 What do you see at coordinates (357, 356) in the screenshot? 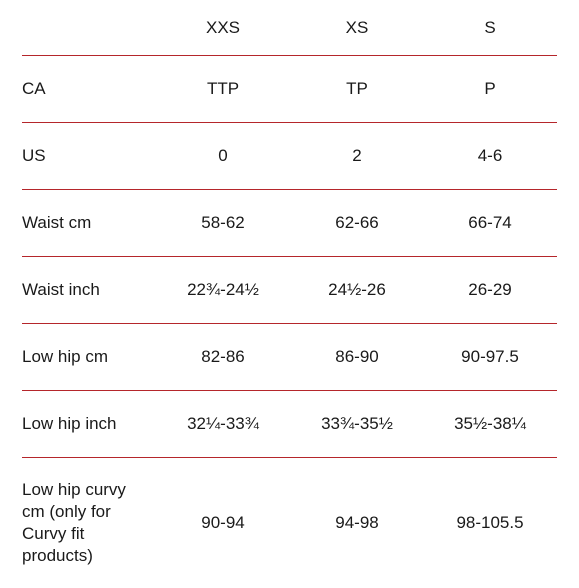
I see `row-value: 86-90` at bounding box center [357, 356].